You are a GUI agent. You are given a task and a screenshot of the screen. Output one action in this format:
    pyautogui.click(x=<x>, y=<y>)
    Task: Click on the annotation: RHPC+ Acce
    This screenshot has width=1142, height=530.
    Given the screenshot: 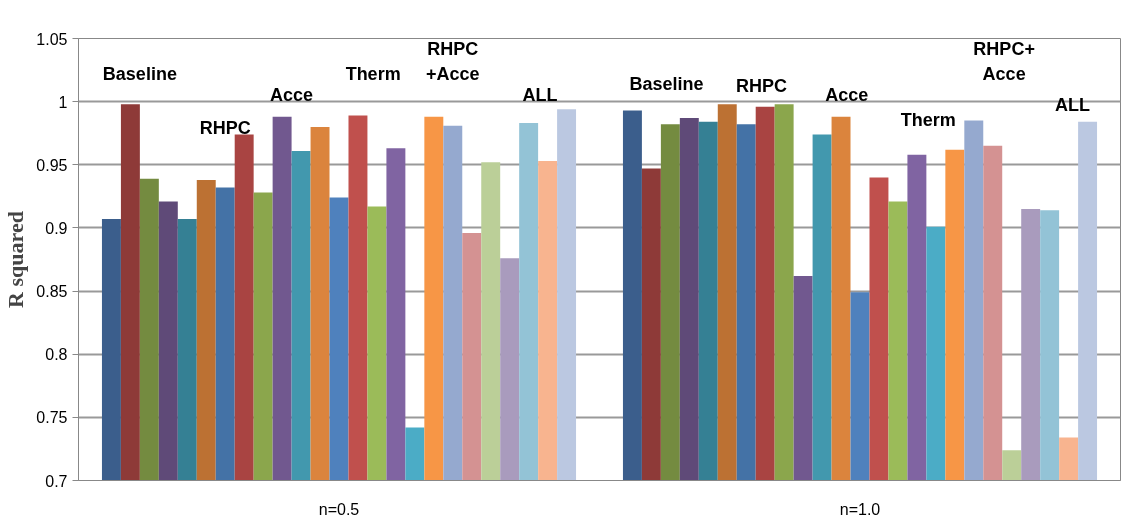 What is the action you would take?
    pyautogui.click(x=1004, y=61)
    